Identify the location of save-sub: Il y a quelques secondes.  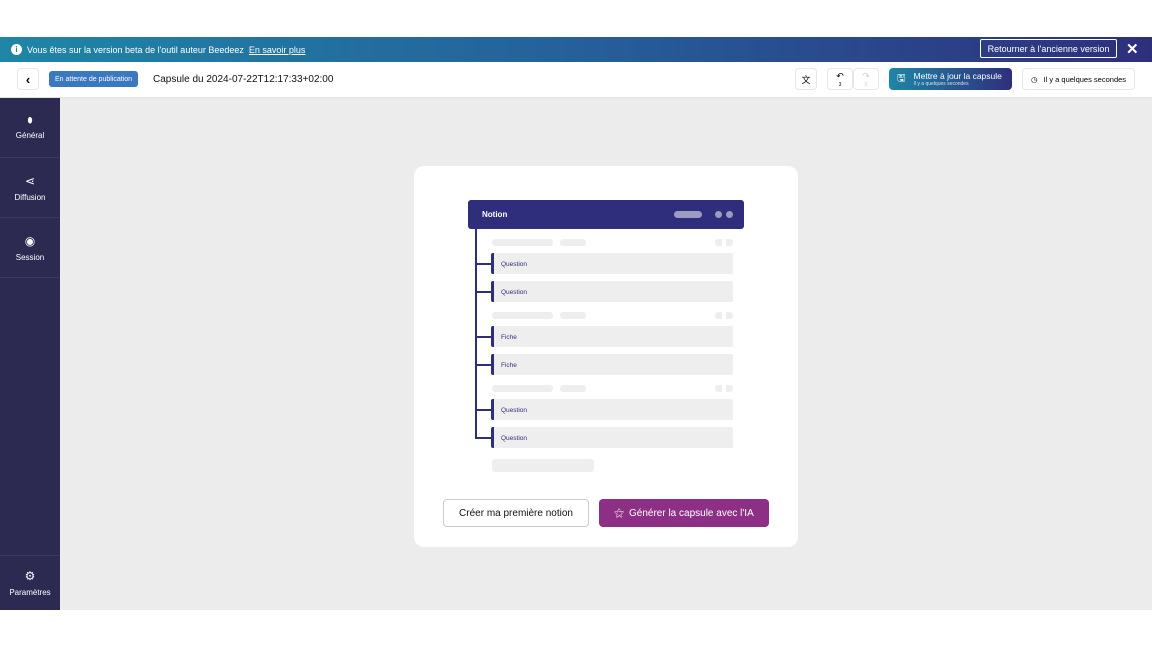
(941, 83).